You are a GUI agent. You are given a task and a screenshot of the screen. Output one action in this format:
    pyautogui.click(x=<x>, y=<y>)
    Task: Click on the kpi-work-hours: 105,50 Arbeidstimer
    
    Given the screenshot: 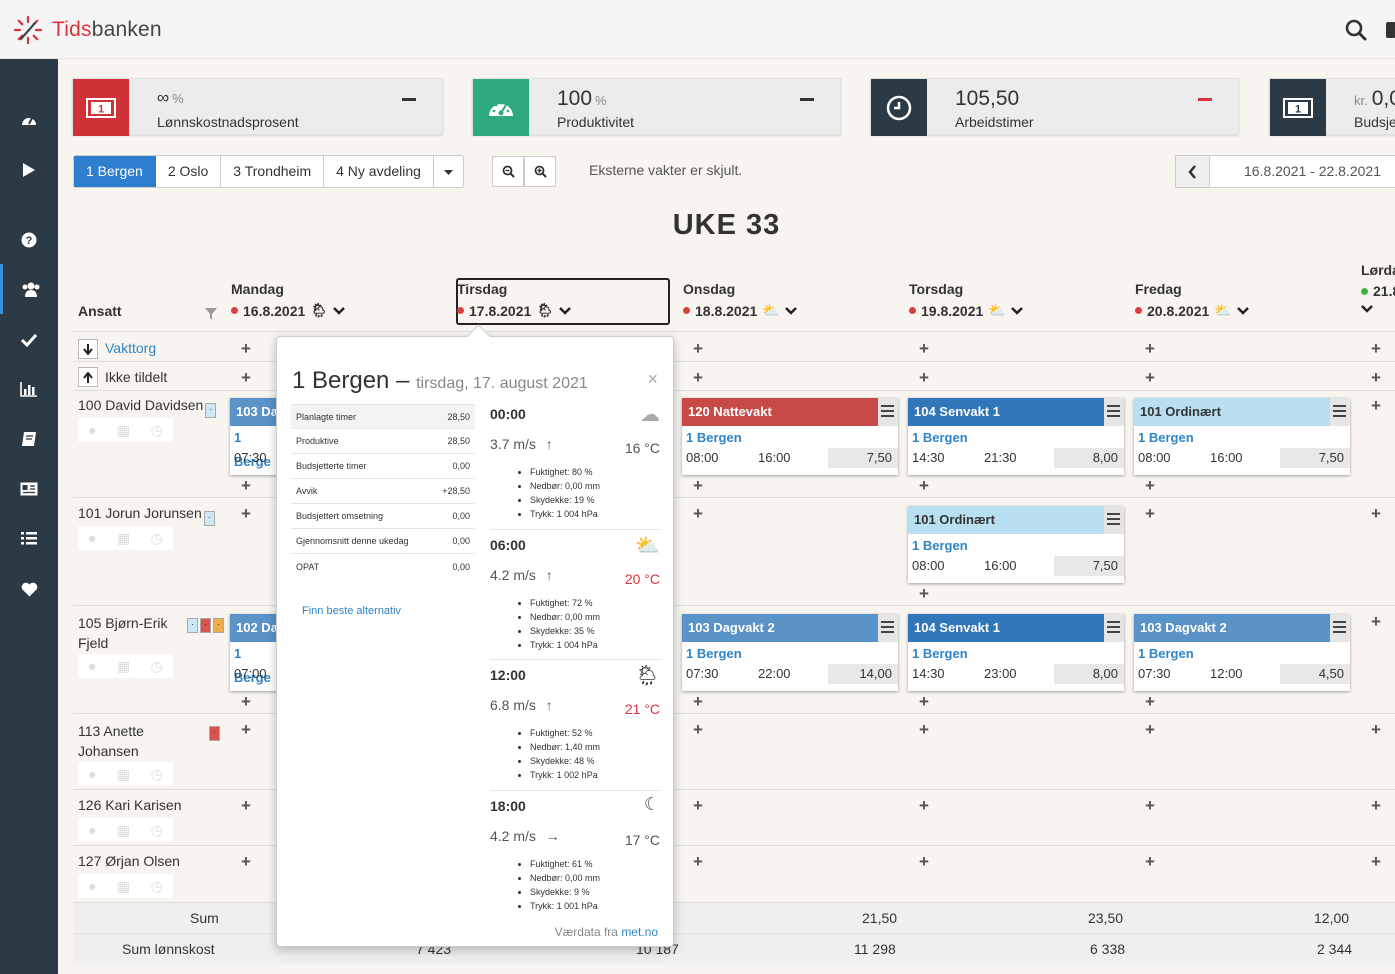 What is the action you would take?
    pyautogui.click(x=1054, y=107)
    